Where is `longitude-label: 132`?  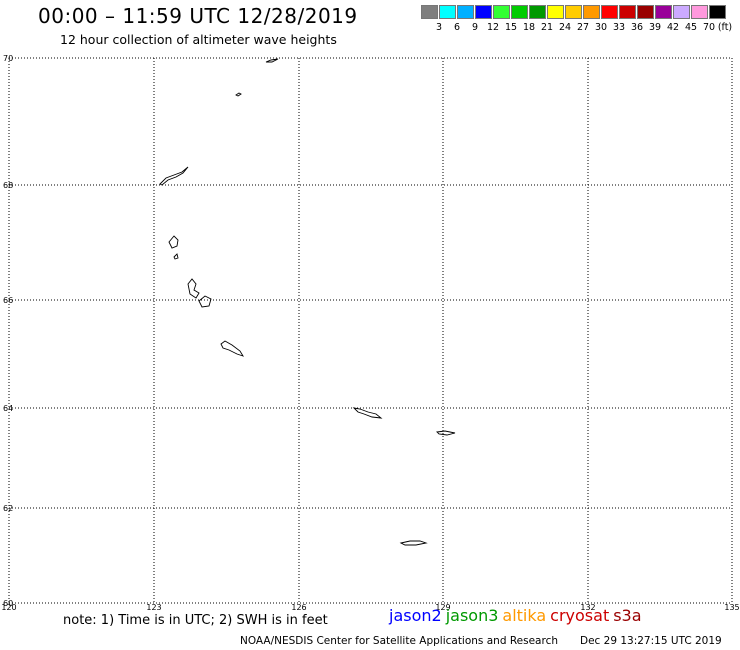 longitude-label: 132 is located at coordinates (587, 607).